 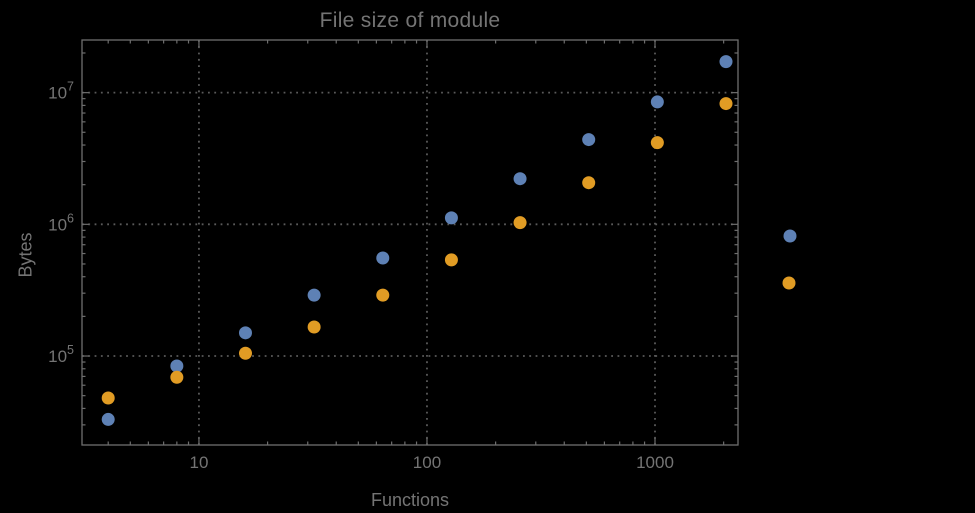 I want to click on y-axis-label: Bytes, so click(x=25, y=255).